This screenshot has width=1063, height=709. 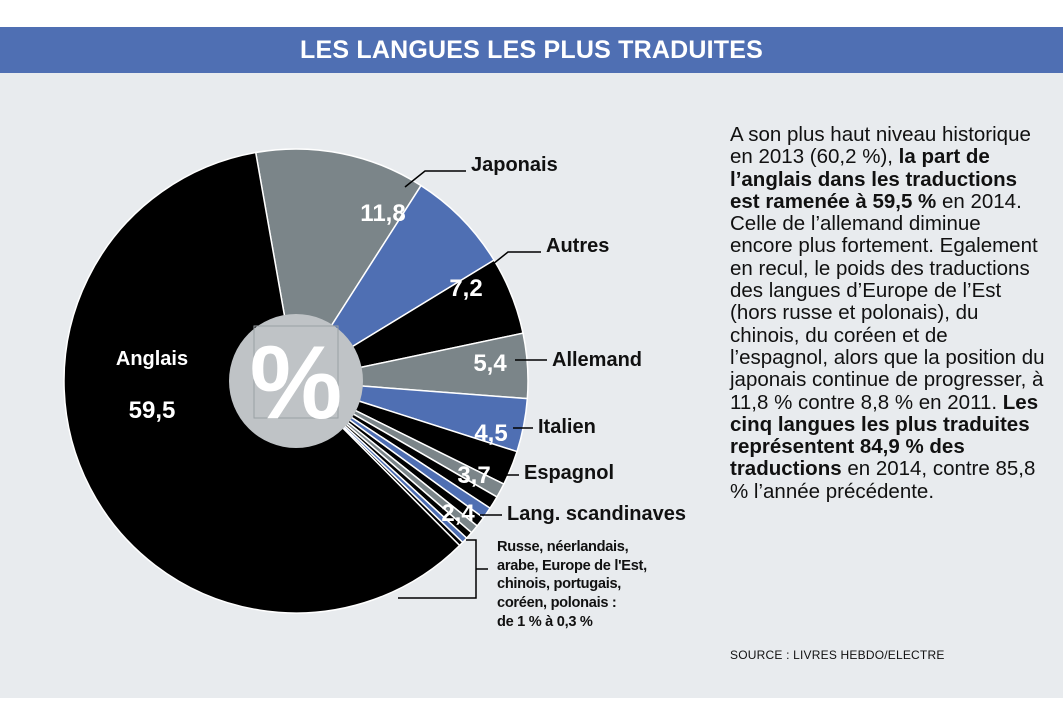 What do you see at coordinates (473, 475) in the screenshot?
I see `value-label-espagnol: 3,7` at bounding box center [473, 475].